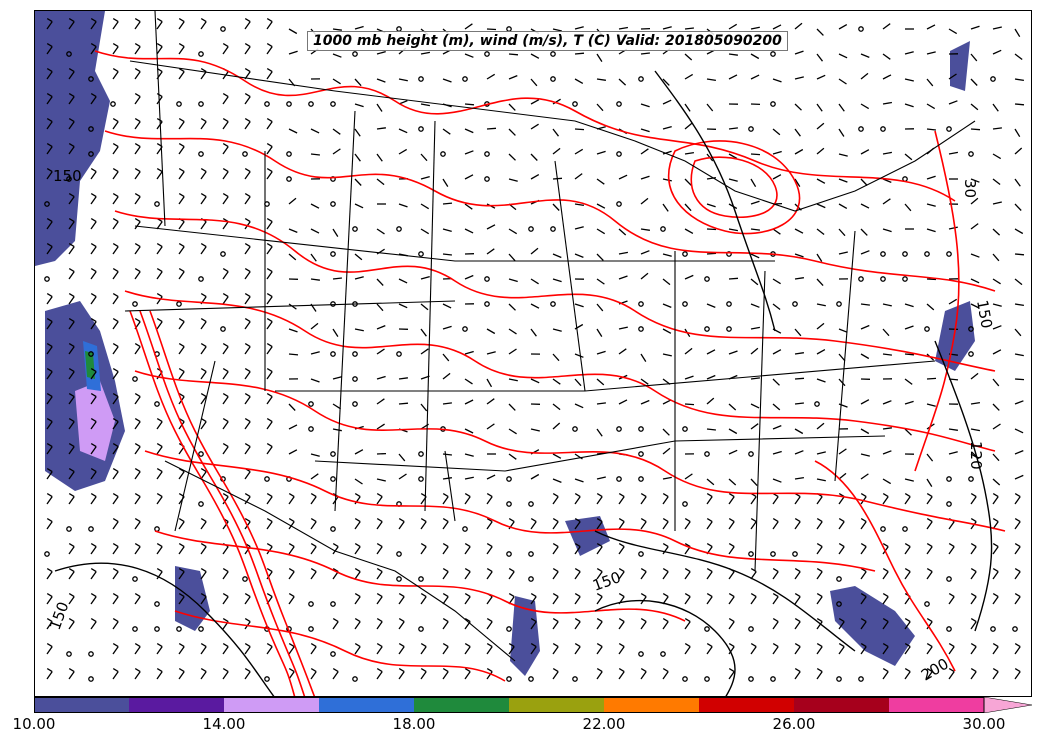 Image resolution: width=1041 pixels, height=745 pixels. Describe the element at coordinates (414, 724) in the screenshot. I see `colorbar-tick-18: 18.00` at that location.